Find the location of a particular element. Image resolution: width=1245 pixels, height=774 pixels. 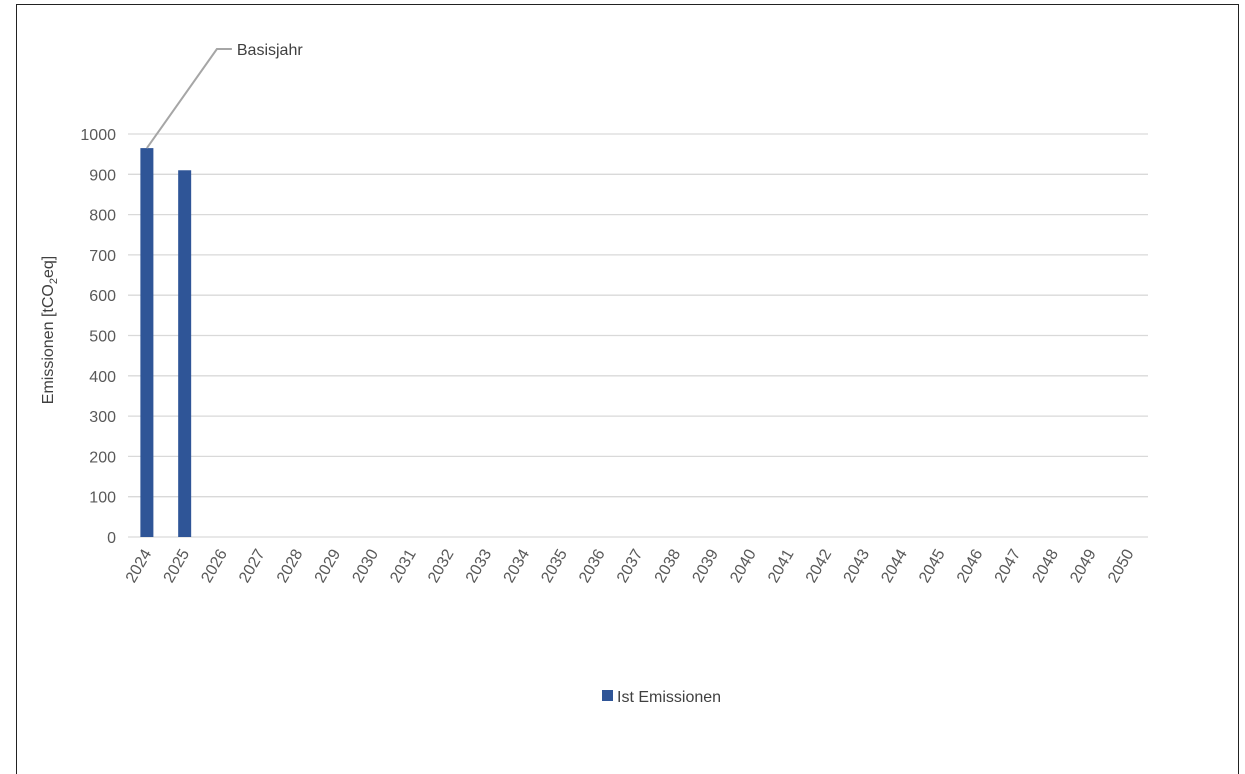

y-tick-label: 700 is located at coordinates (102, 256).